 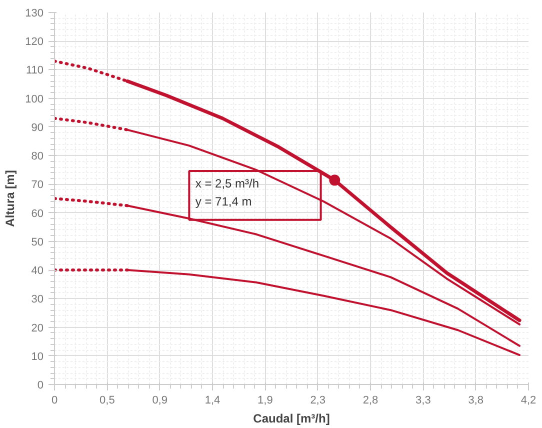 I want to click on y-tick-label: 20, so click(x=37, y=328).